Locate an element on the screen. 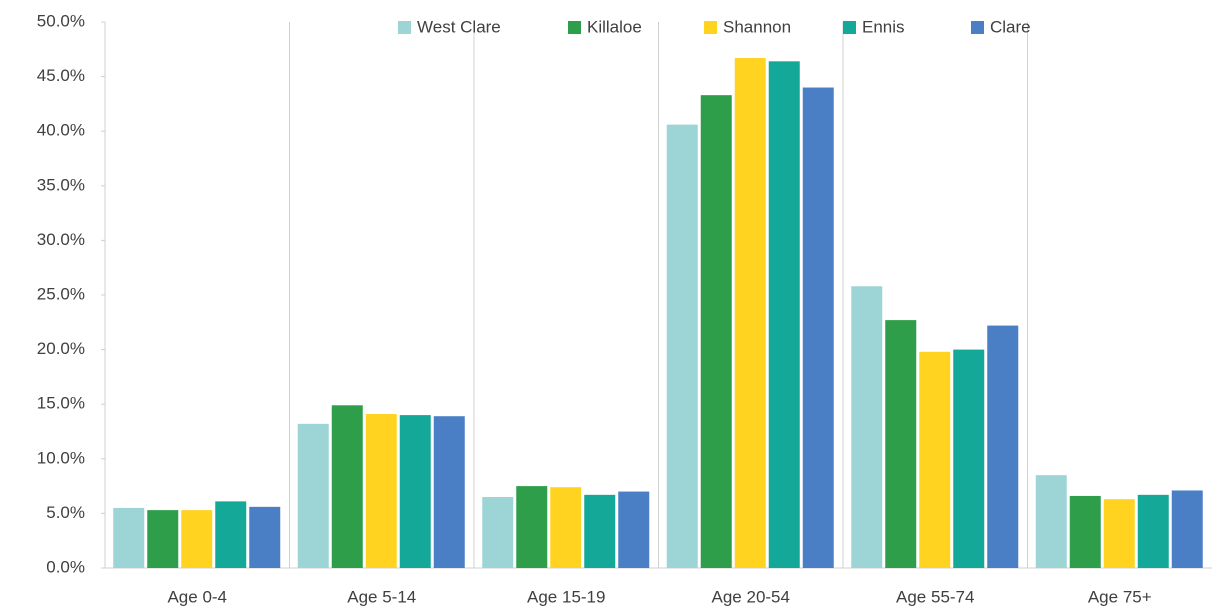 This screenshot has width=1220, height=609. x-tick-label: Age 0-4 is located at coordinates (197, 596).